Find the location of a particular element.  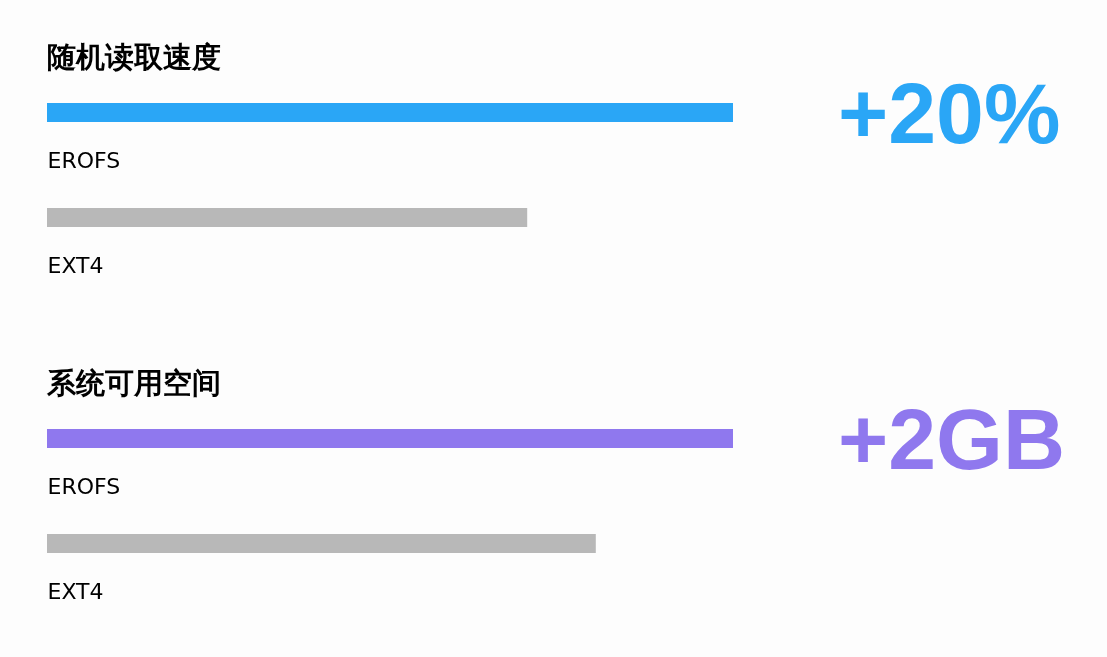

chart-title: 随机读取速度 is located at coordinates (134, 57).